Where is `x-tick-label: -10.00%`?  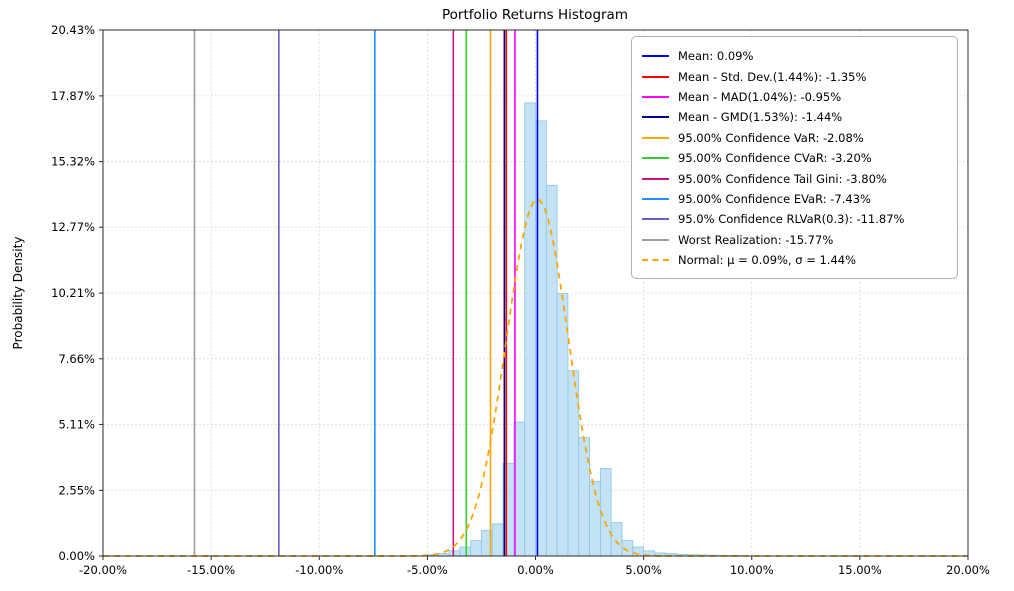
x-tick-label: -10.00% is located at coordinates (319, 570).